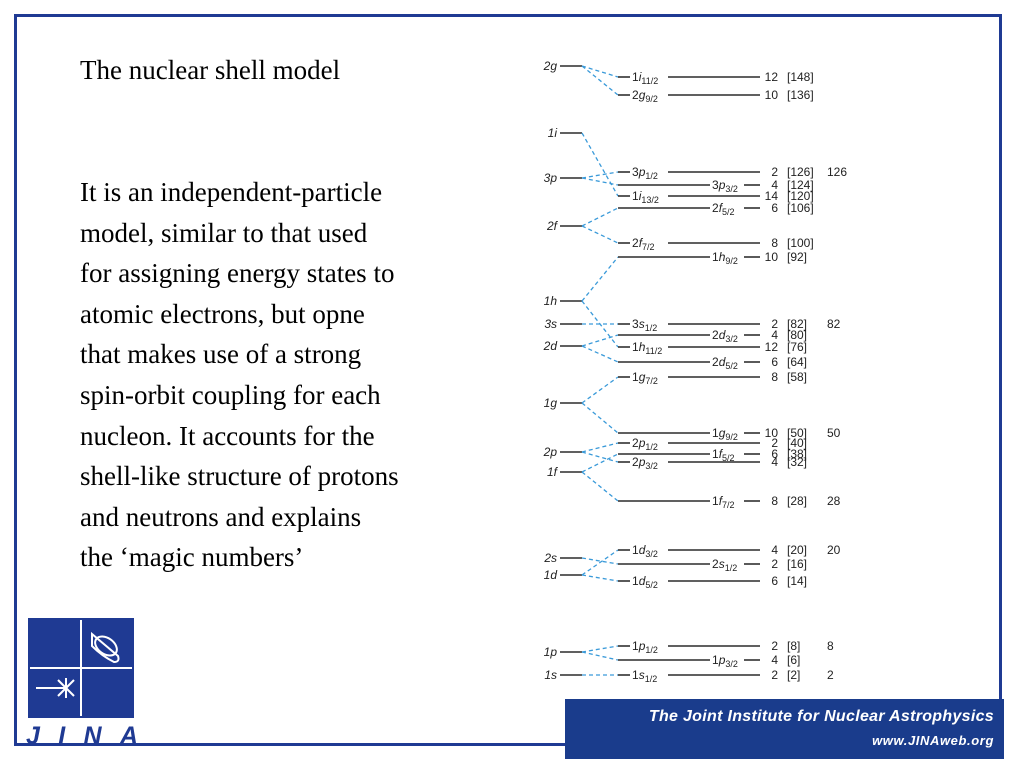  I want to click on logo-letter: A, so click(128, 736).